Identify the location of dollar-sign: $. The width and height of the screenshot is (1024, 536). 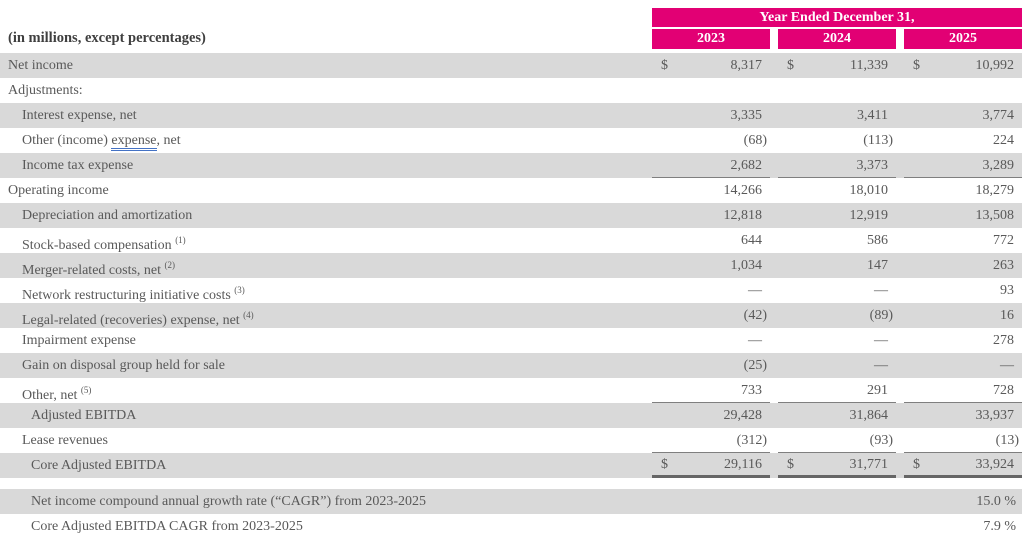
(916, 65).